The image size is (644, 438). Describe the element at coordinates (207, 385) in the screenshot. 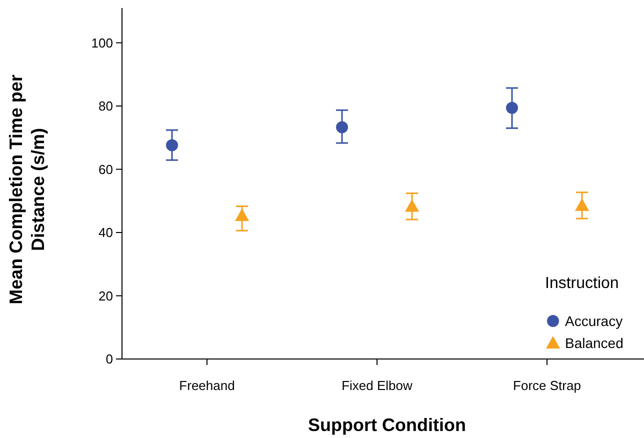

I see `x-tick-label: Freehand` at that location.